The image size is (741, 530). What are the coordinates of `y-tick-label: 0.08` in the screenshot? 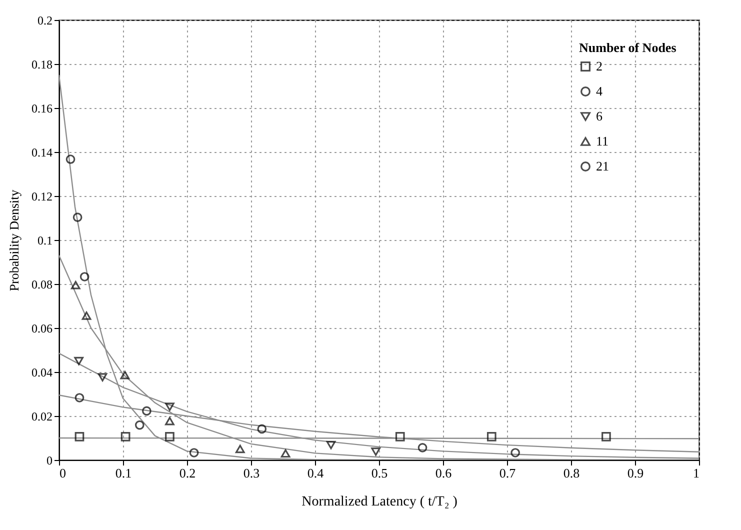 It's located at (42, 285).